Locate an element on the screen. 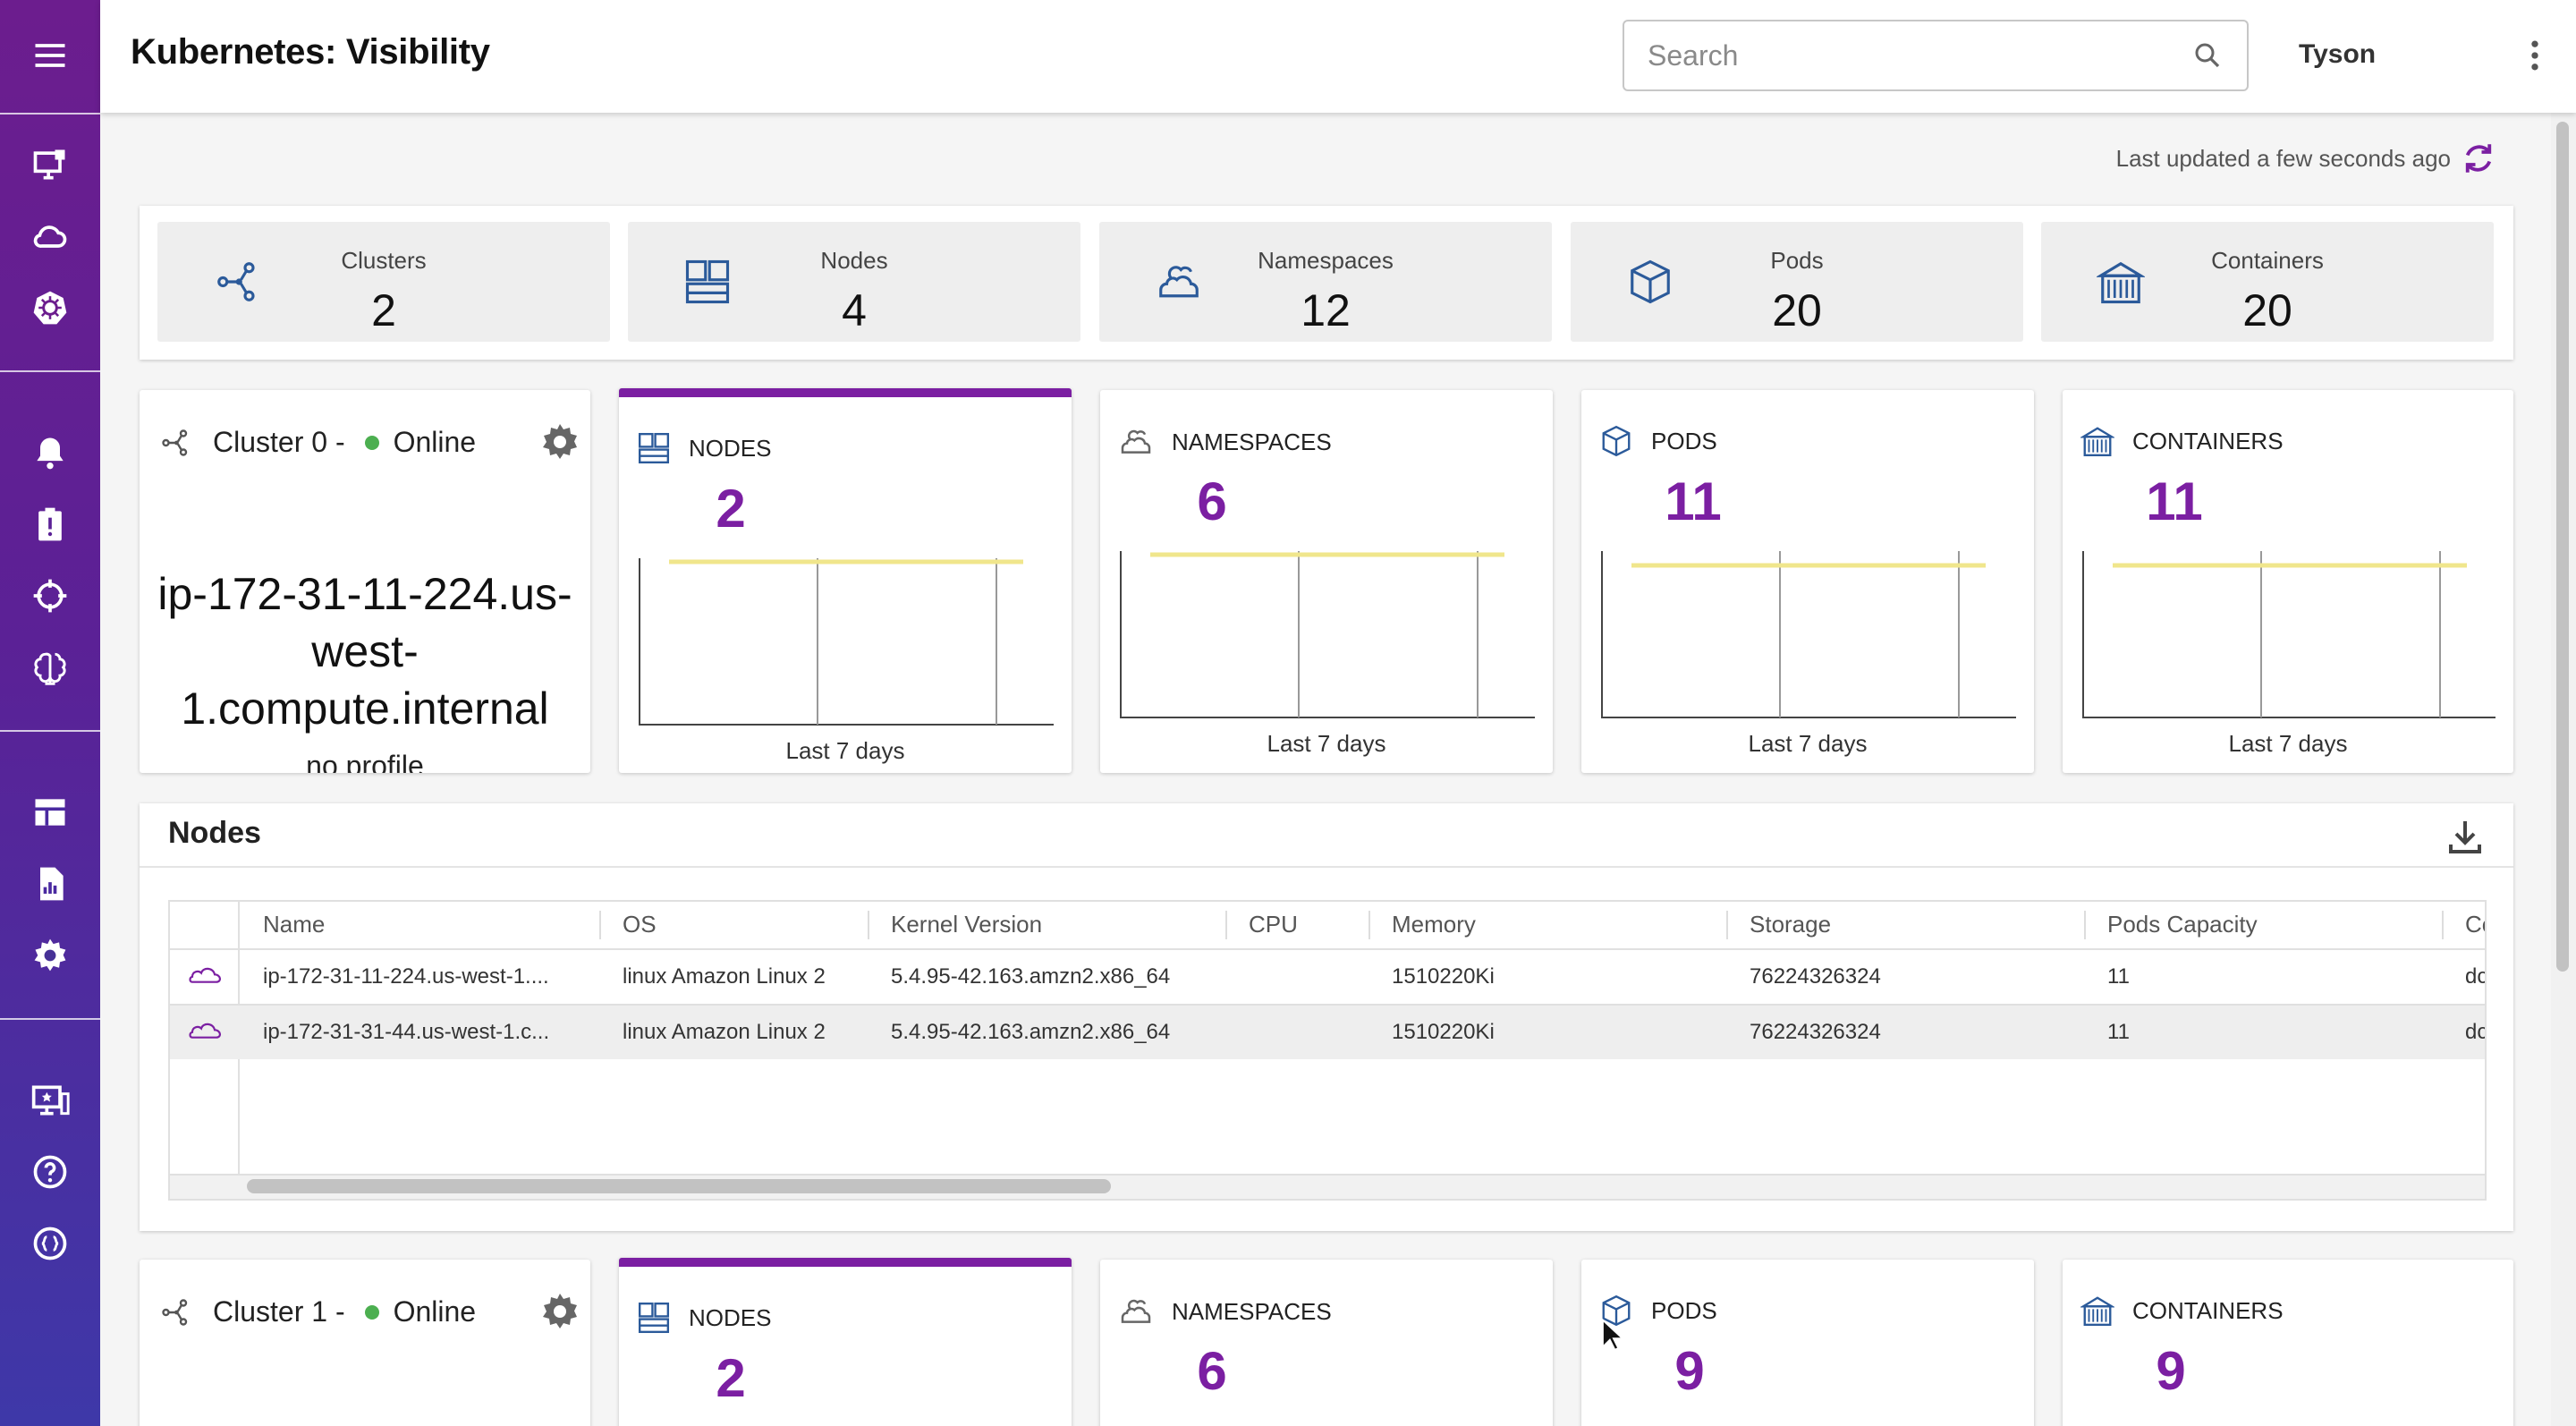 The image size is (2576, 1426). metric-card-nodes: NODES 2 Last 7 days is located at coordinates (845, 581).